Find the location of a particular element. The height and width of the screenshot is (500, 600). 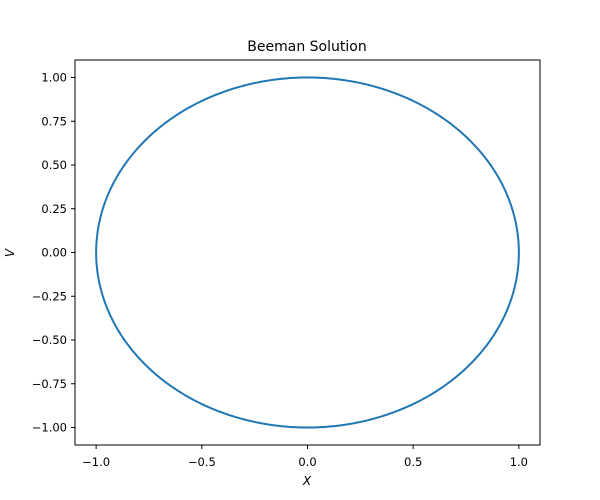

x-tick-label: 0.5 is located at coordinates (413, 462).